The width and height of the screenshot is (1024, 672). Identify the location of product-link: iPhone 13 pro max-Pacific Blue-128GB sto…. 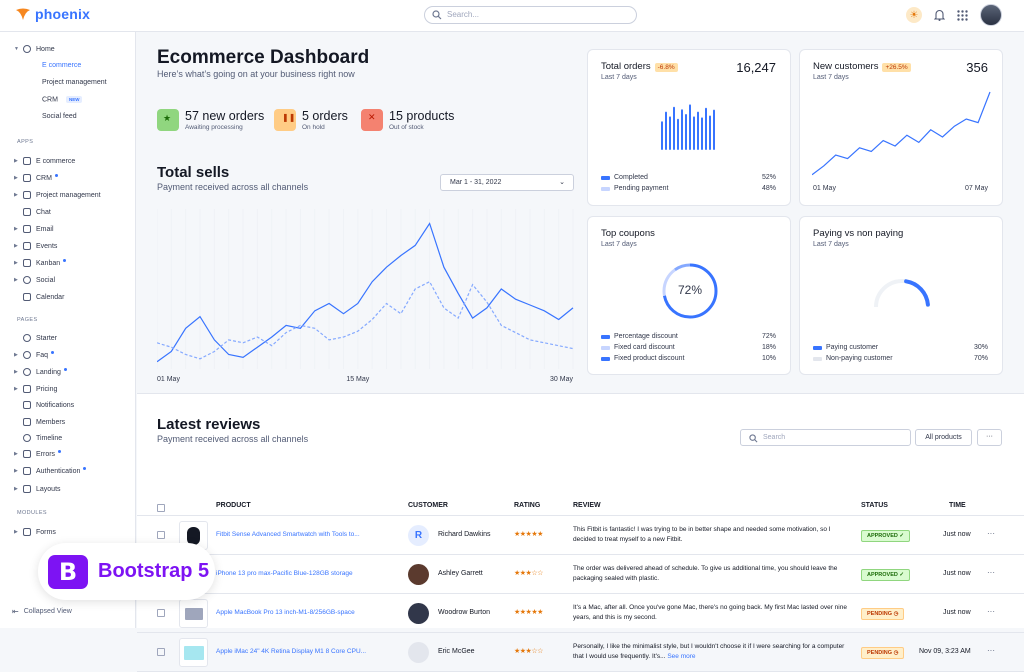
(284, 573).